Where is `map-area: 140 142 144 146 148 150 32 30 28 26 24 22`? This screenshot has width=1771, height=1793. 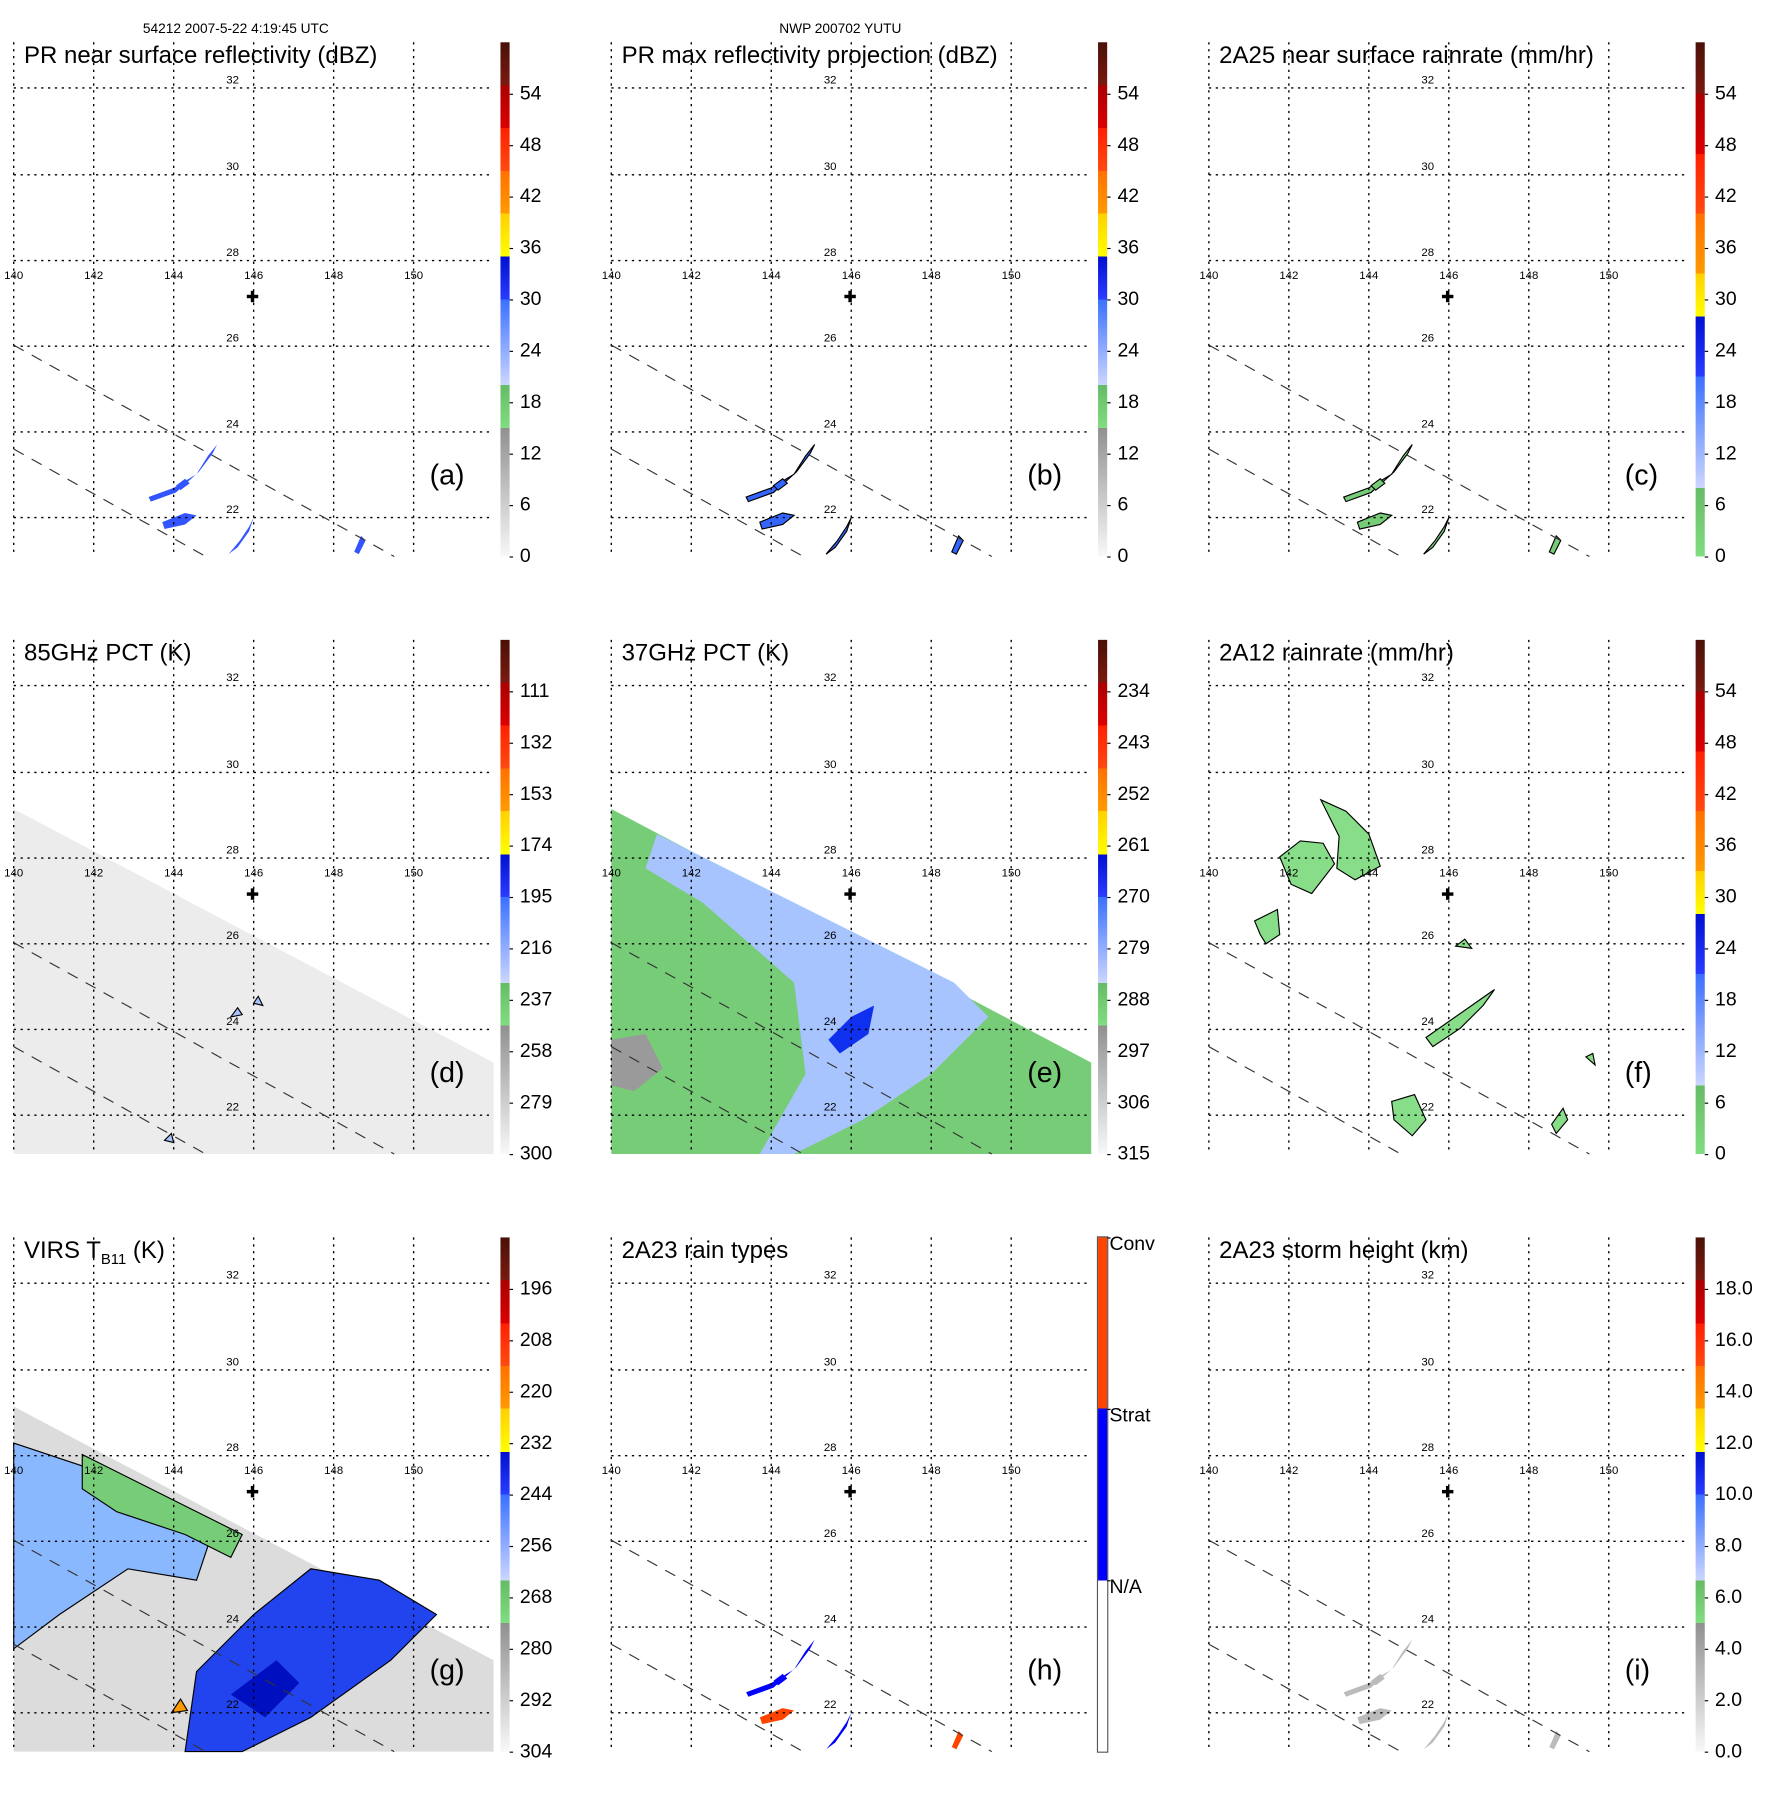
map-area: 140 142 144 146 148 150 32 30 28 26 24 22 is located at coordinates (1444, 1495).